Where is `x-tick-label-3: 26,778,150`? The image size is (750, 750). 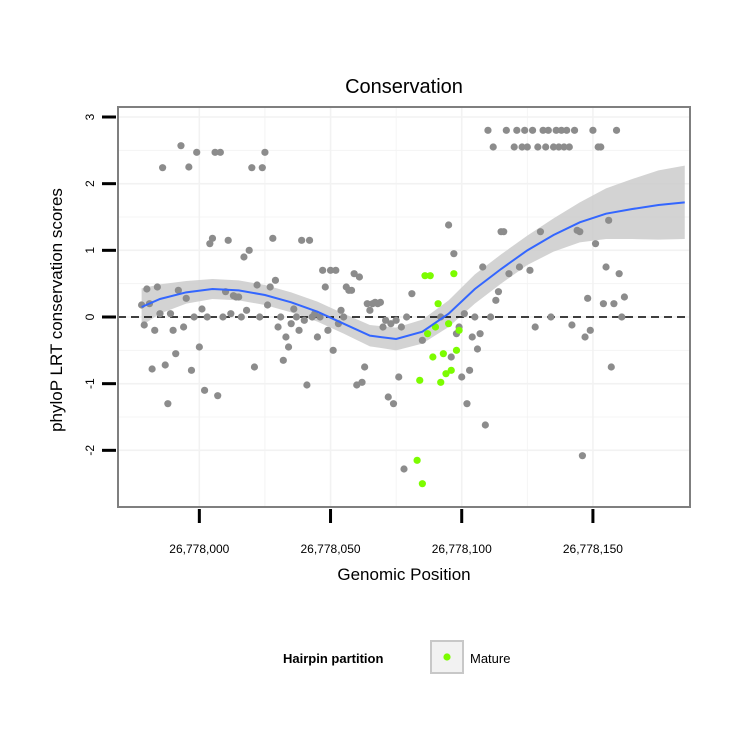
x-tick-label-3: 26,778,150 is located at coordinates (593, 549).